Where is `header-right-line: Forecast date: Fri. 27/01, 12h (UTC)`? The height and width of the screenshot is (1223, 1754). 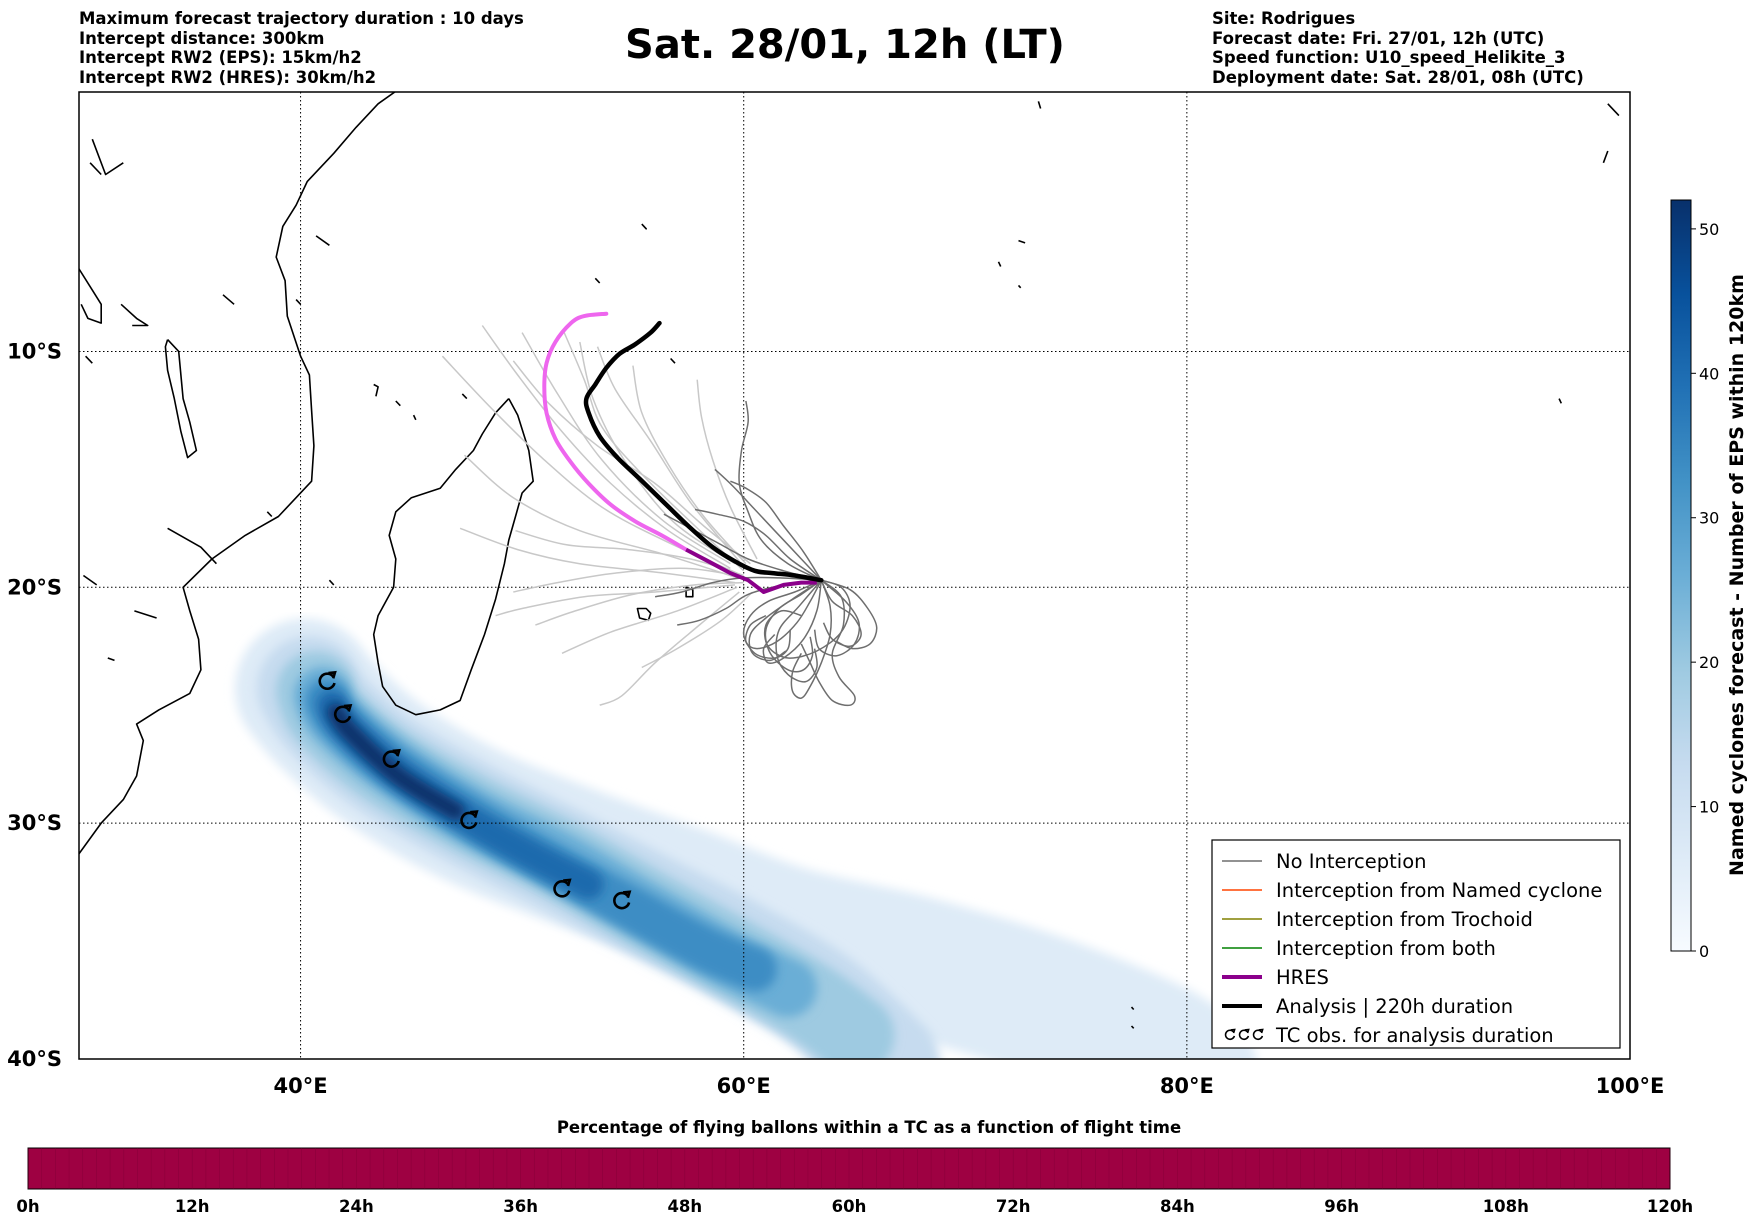
header-right-line: Forecast date: Fri. 27/01, 12h (UTC) is located at coordinates (1378, 38).